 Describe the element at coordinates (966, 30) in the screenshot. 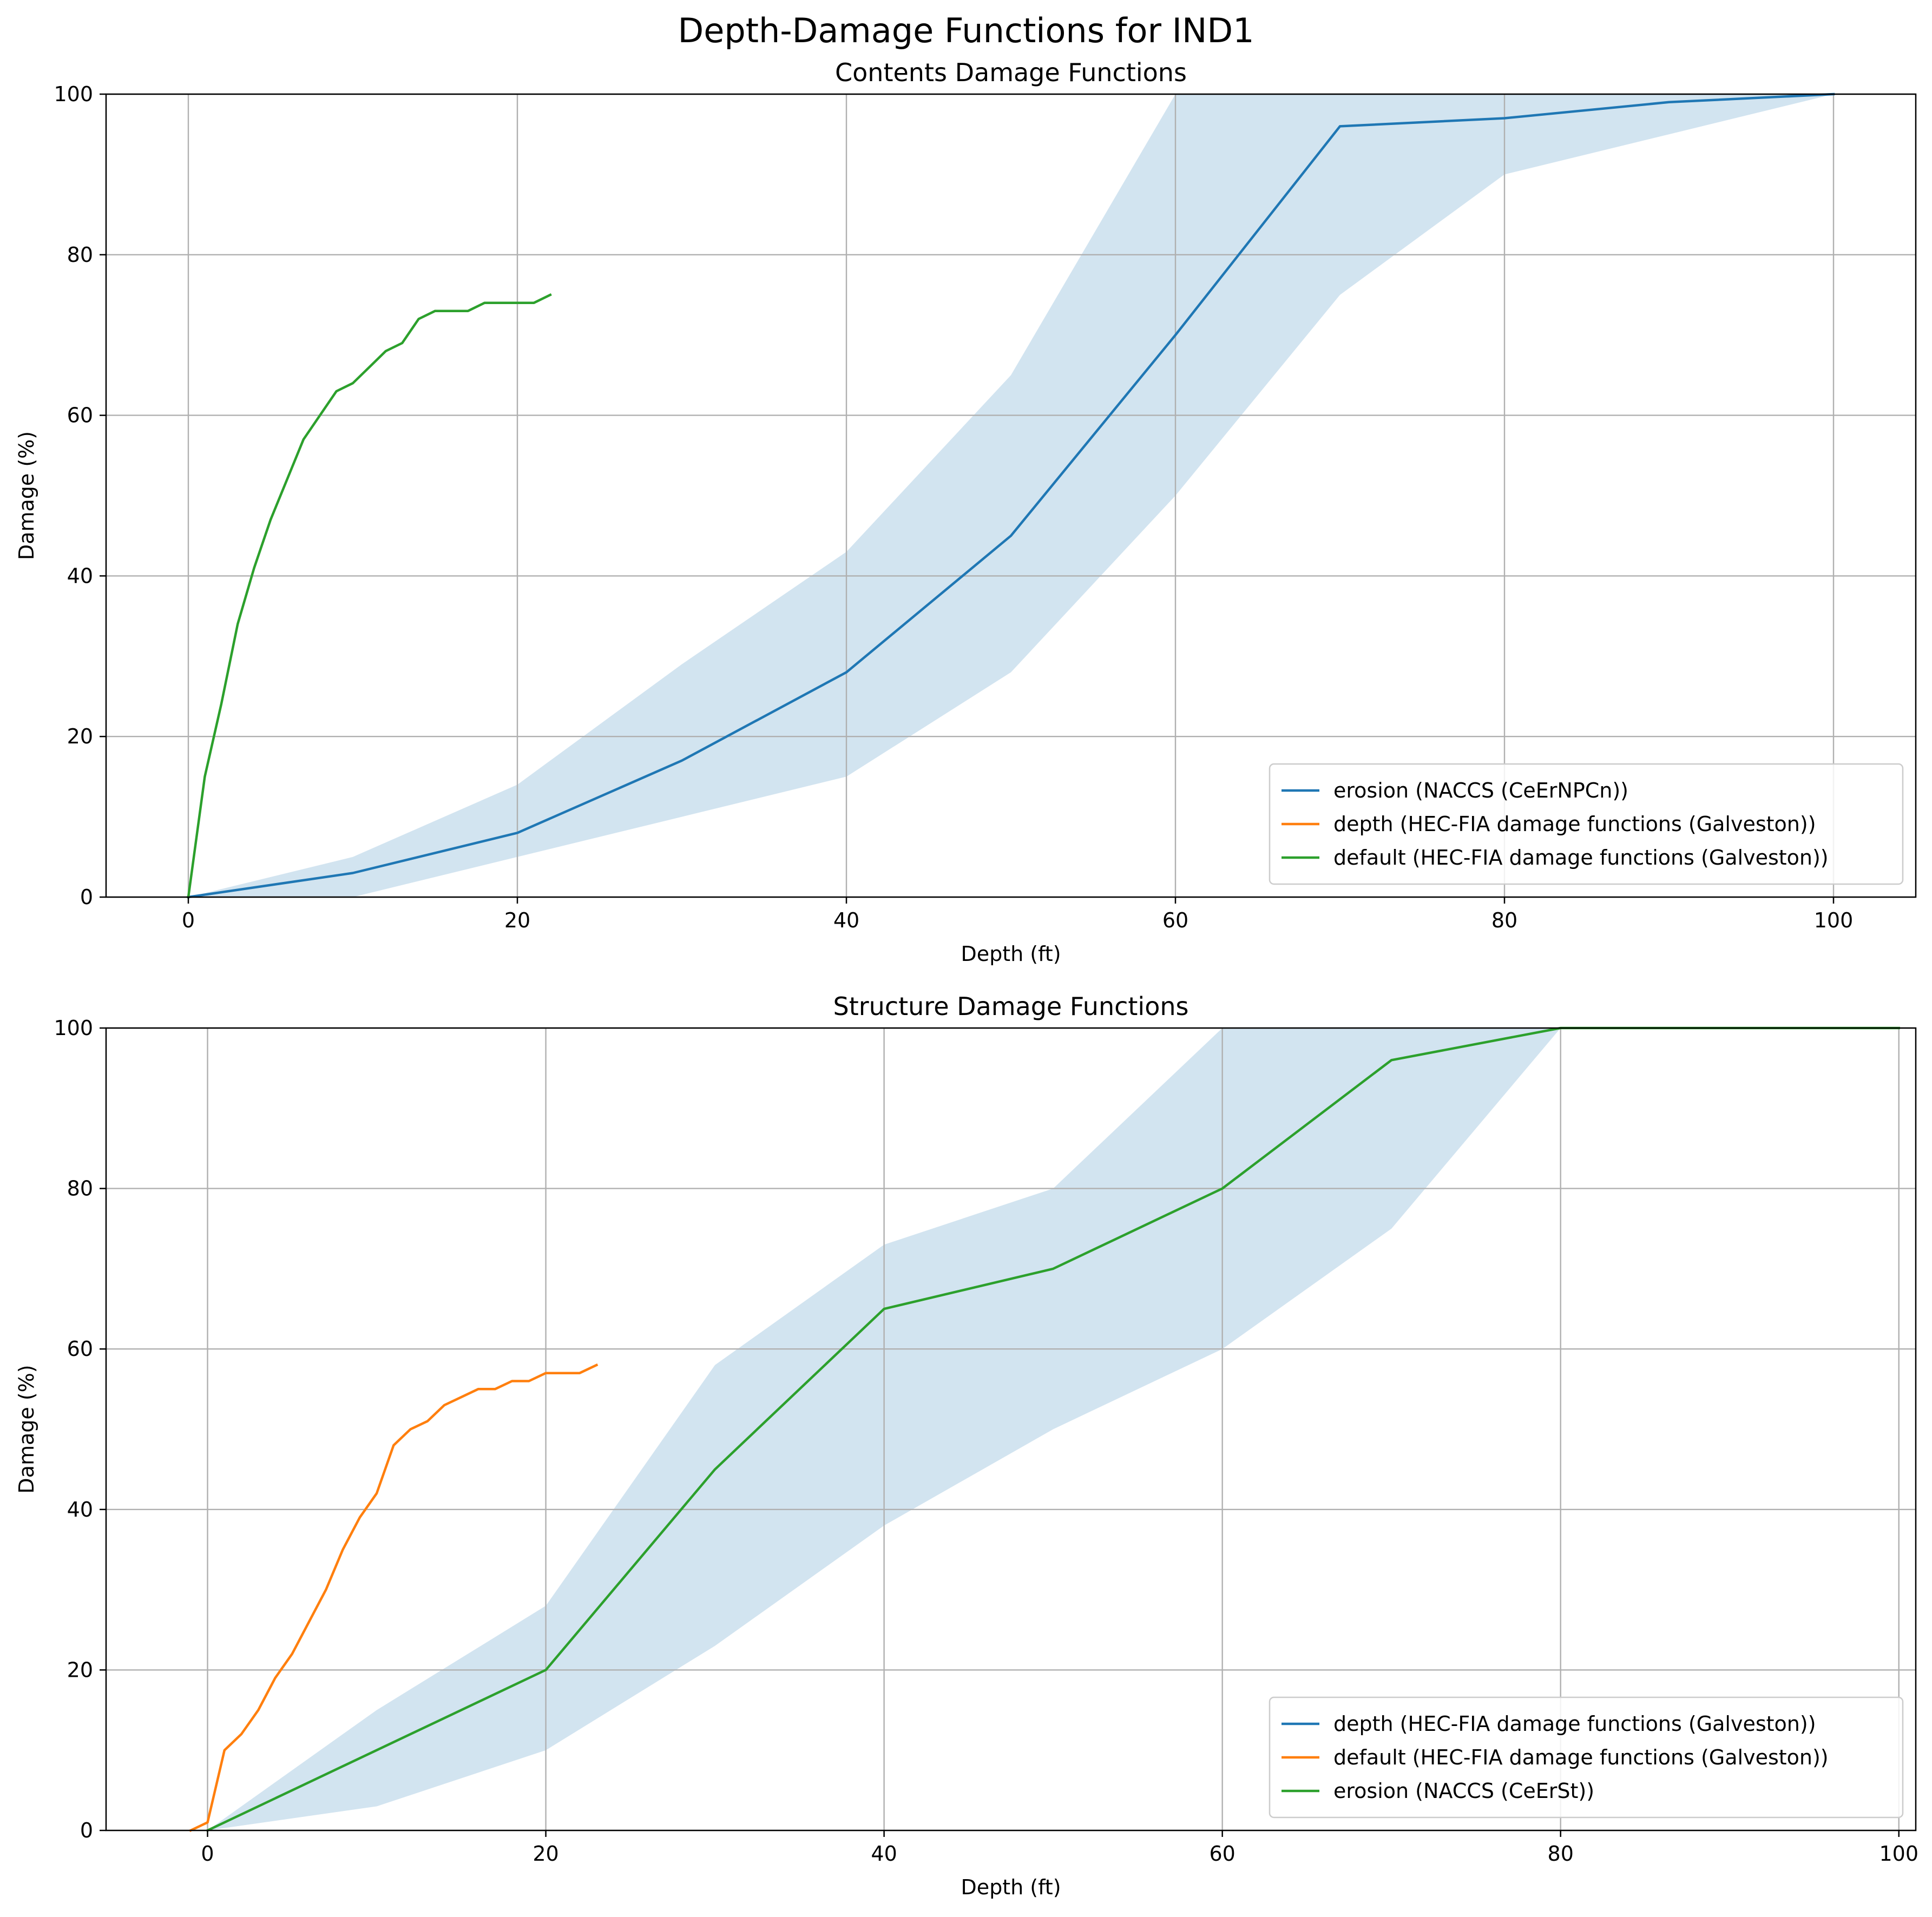

I see `figure-title: Depth-Damage Functions for IND1` at that location.